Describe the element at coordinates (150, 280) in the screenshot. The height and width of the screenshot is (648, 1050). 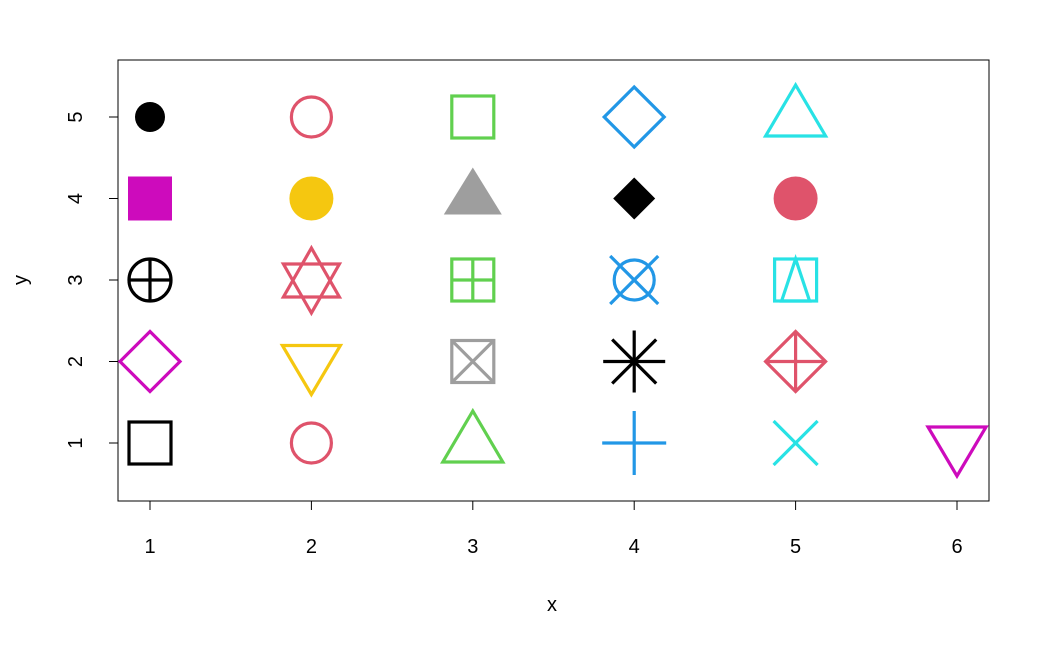
I see `data-point-circle-plus` at that location.